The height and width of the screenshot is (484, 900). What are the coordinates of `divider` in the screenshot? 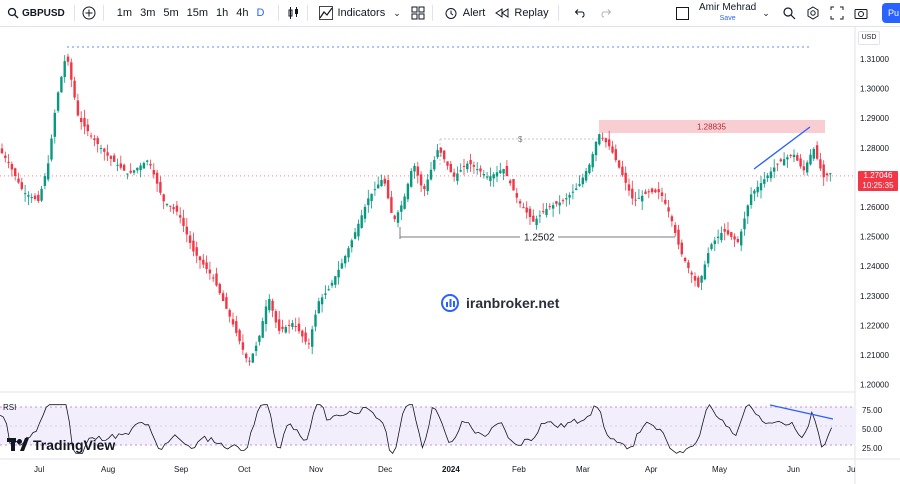 It's located at (307, 13).